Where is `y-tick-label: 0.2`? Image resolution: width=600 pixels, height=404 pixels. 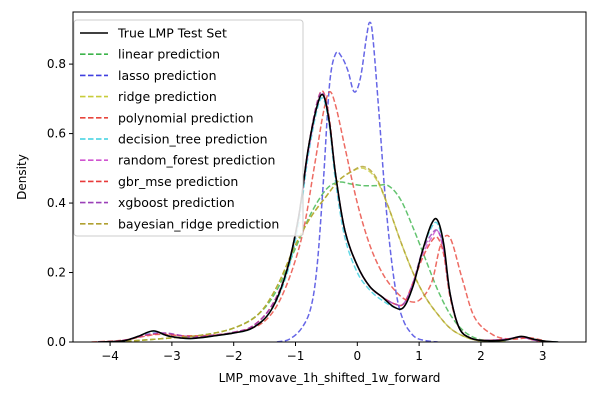 y-tick-label: 0.2 is located at coordinates (56, 273).